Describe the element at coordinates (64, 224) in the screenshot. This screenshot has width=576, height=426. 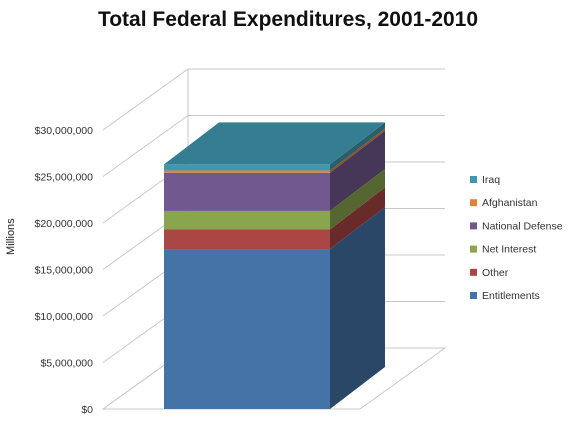
I see `y-tick-label: $20,000,000` at that location.